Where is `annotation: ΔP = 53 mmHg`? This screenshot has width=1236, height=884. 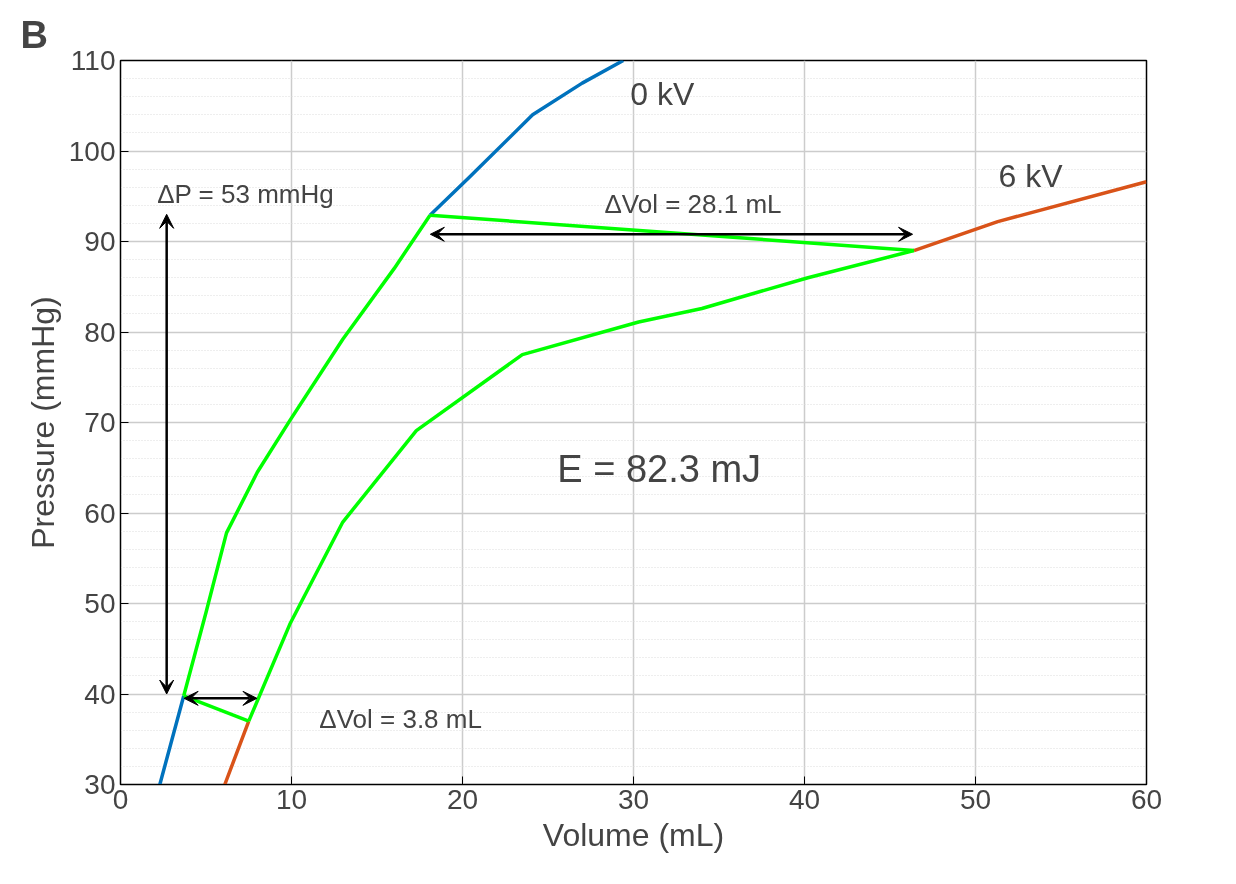 annotation: ΔP = 53 mmHg is located at coordinates (245, 194).